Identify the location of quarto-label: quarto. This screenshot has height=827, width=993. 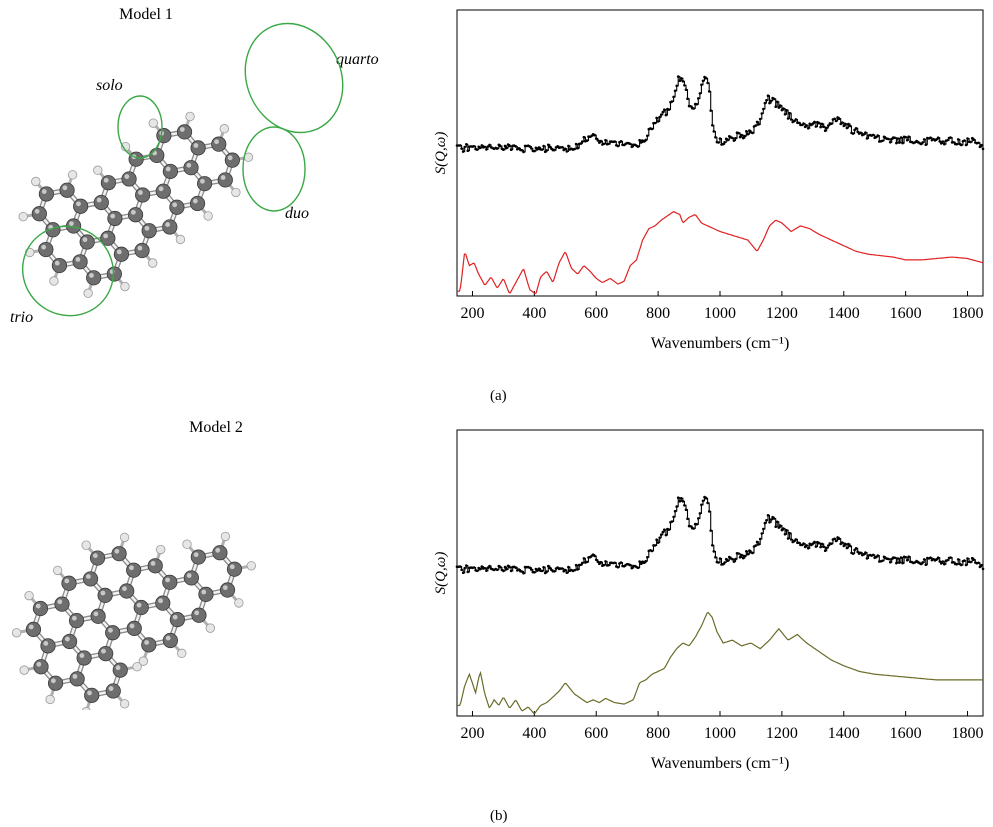
(357, 59).